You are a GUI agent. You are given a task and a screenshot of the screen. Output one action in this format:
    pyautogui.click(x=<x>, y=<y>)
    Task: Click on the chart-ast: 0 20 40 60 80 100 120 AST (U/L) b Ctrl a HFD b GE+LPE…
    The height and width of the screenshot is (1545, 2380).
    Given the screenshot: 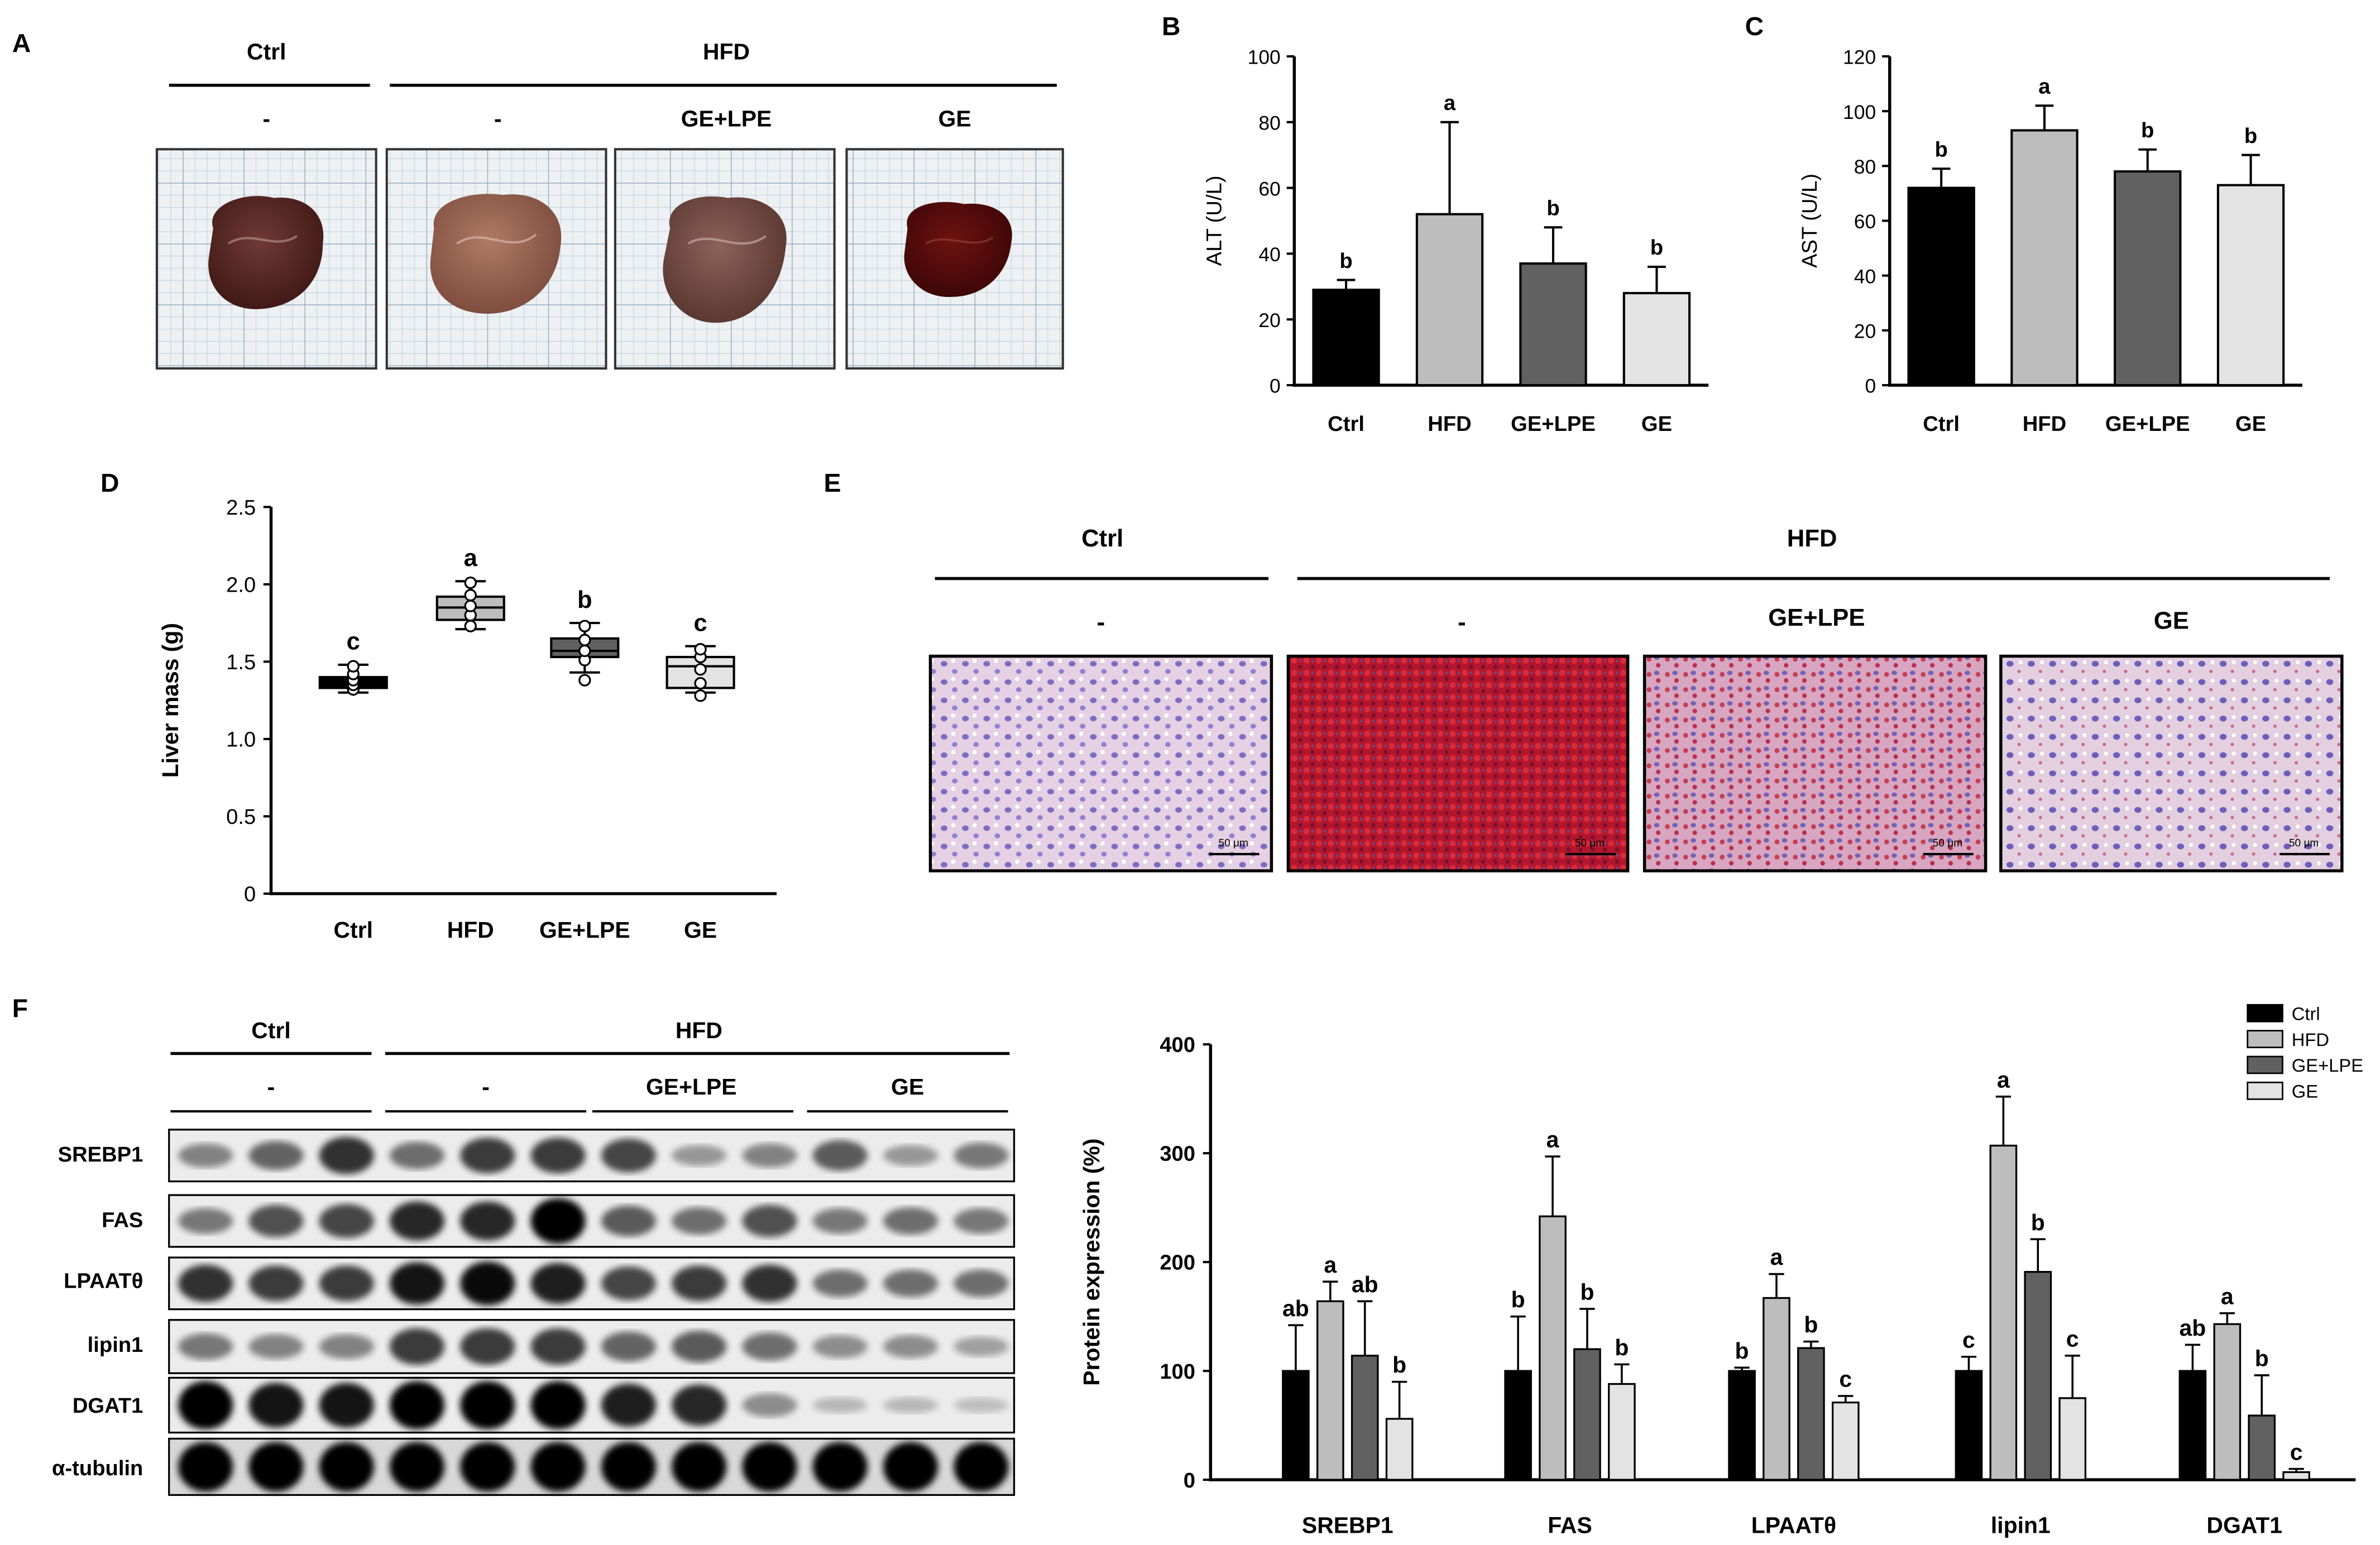 What is the action you would take?
    pyautogui.click(x=2050, y=241)
    